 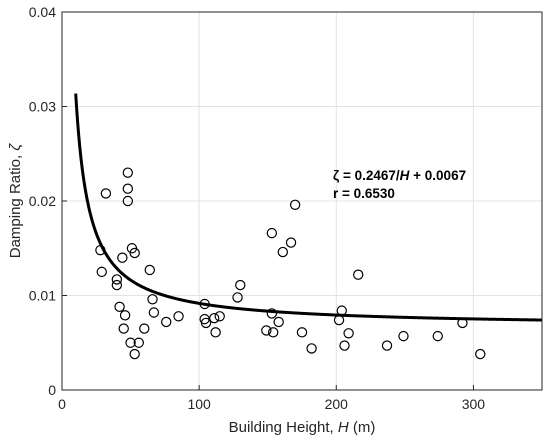 What do you see at coordinates (42, 12) in the screenshot?
I see `y-tick-label: 0.04` at bounding box center [42, 12].